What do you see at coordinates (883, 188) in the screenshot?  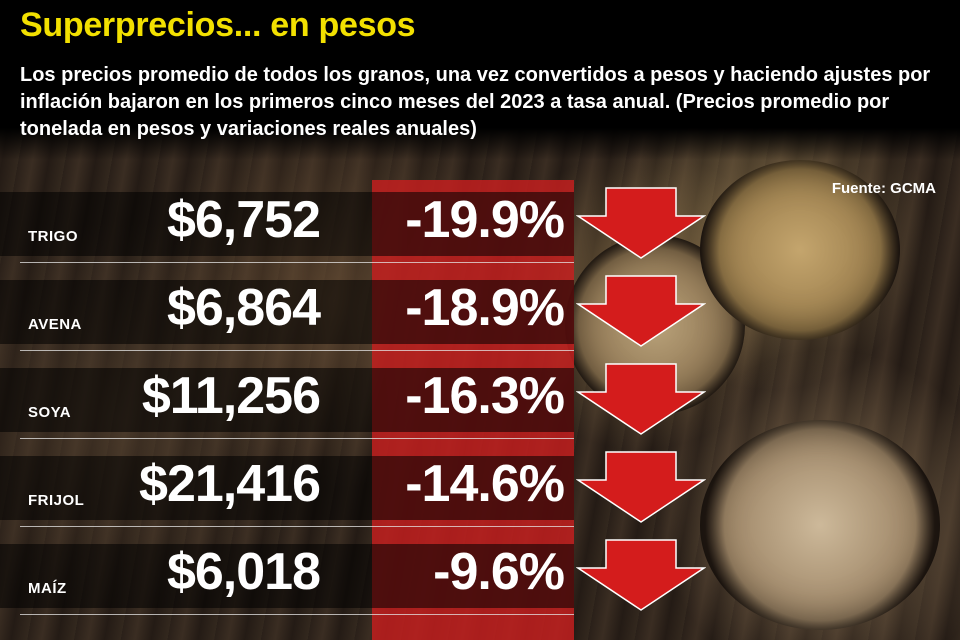 I see `source-note: Fuente: GCMA` at bounding box center [883, 188].